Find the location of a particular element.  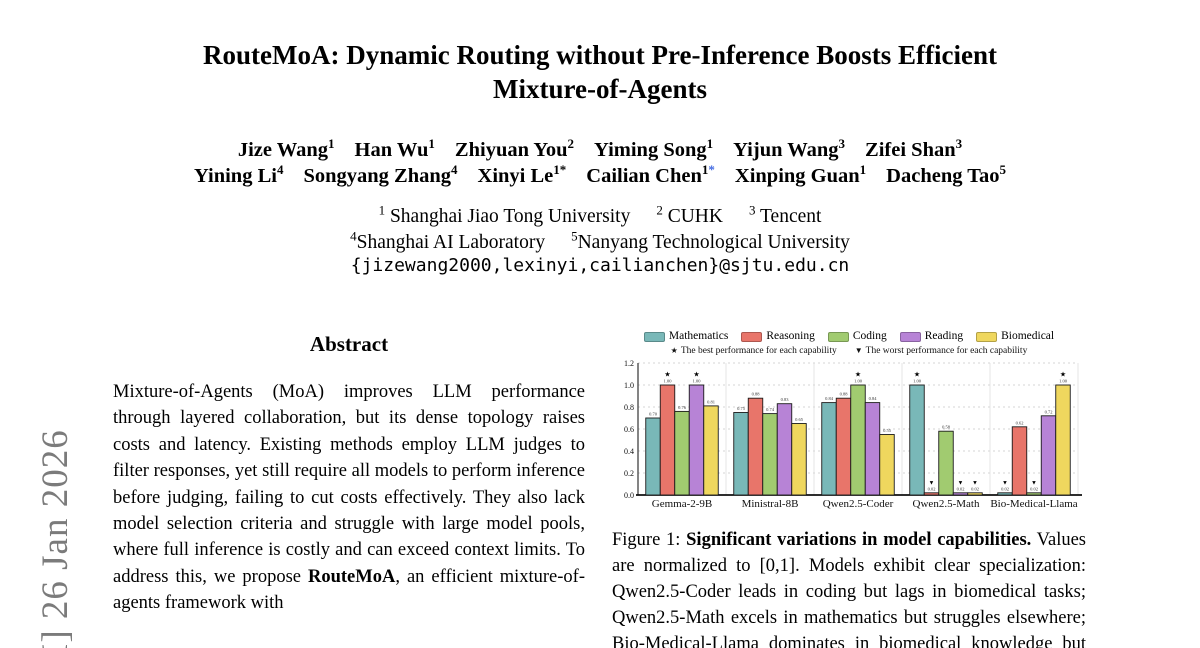

bar-value-label: 0.58 is located at coordinates (946, 427).